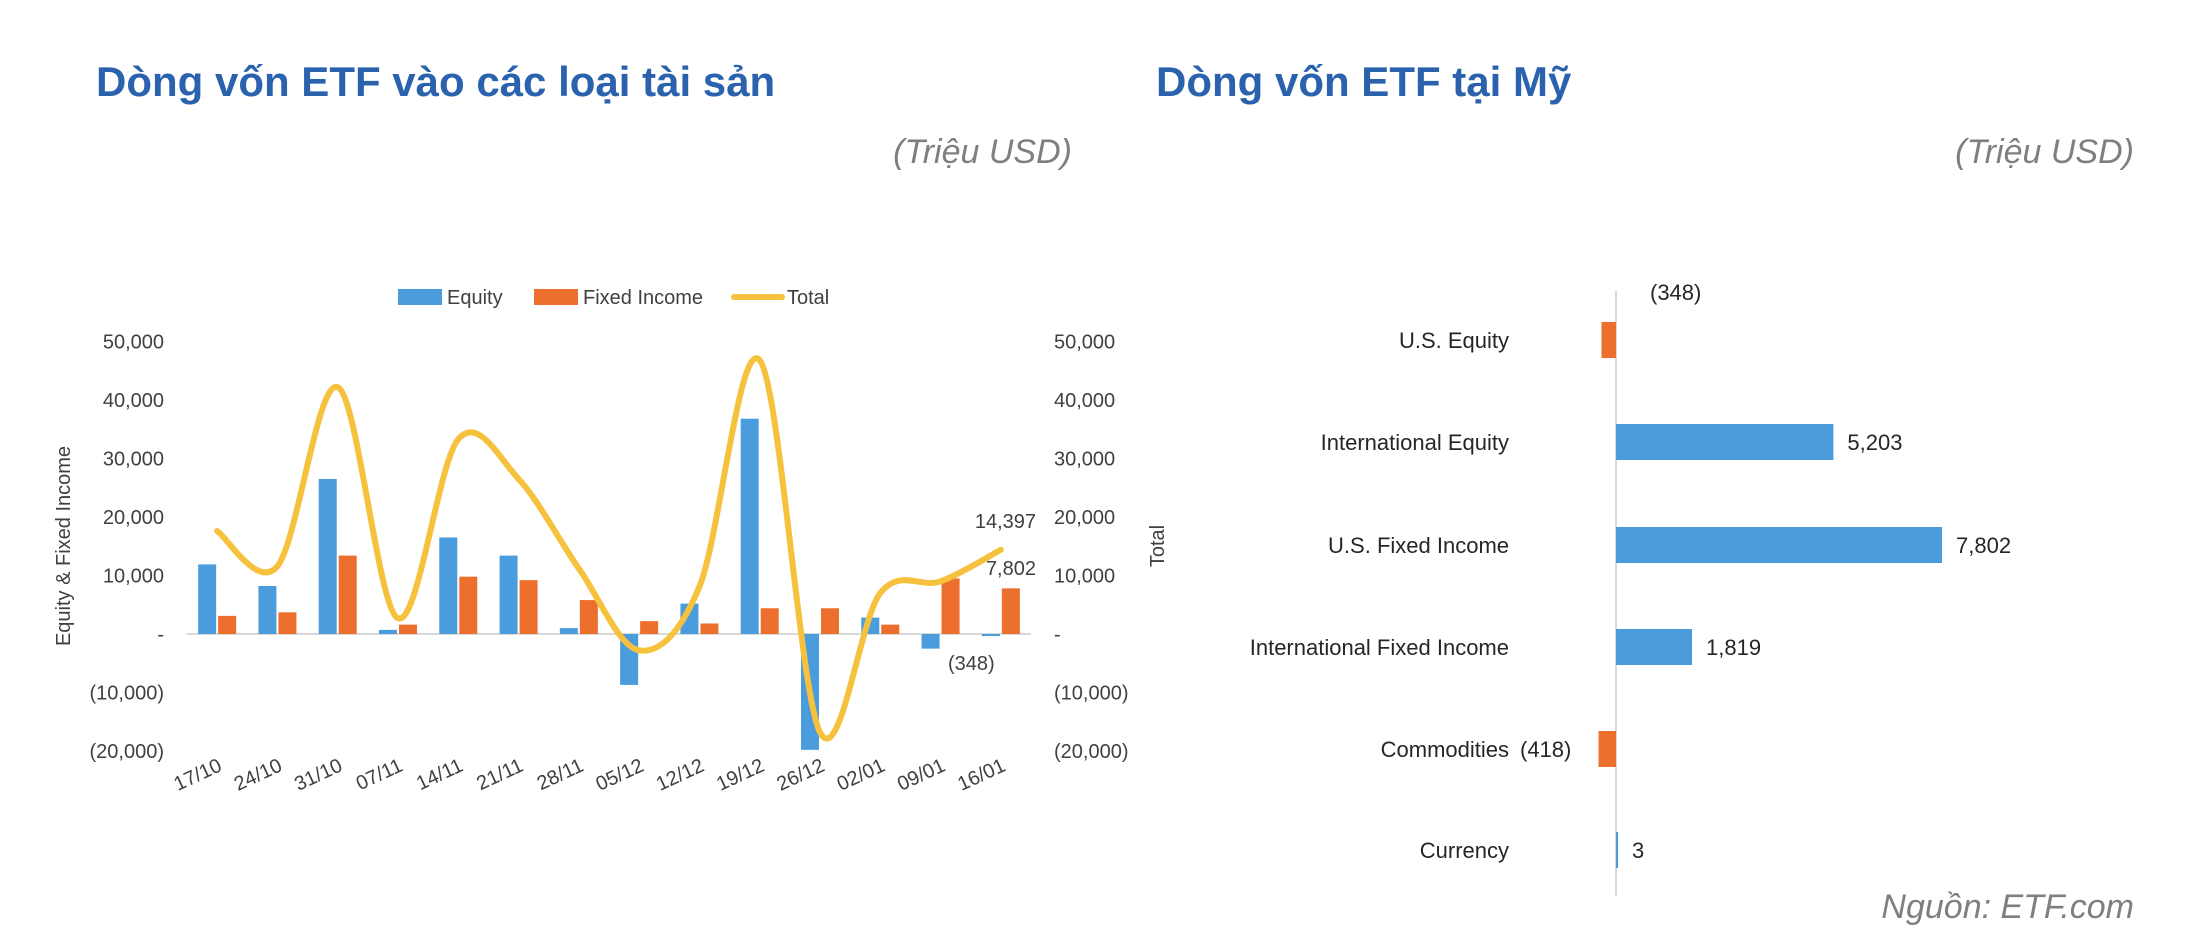 The width and height of the screenshot is (2196, 942). I want to click on value-label: 7,802, so click(1983, 545).